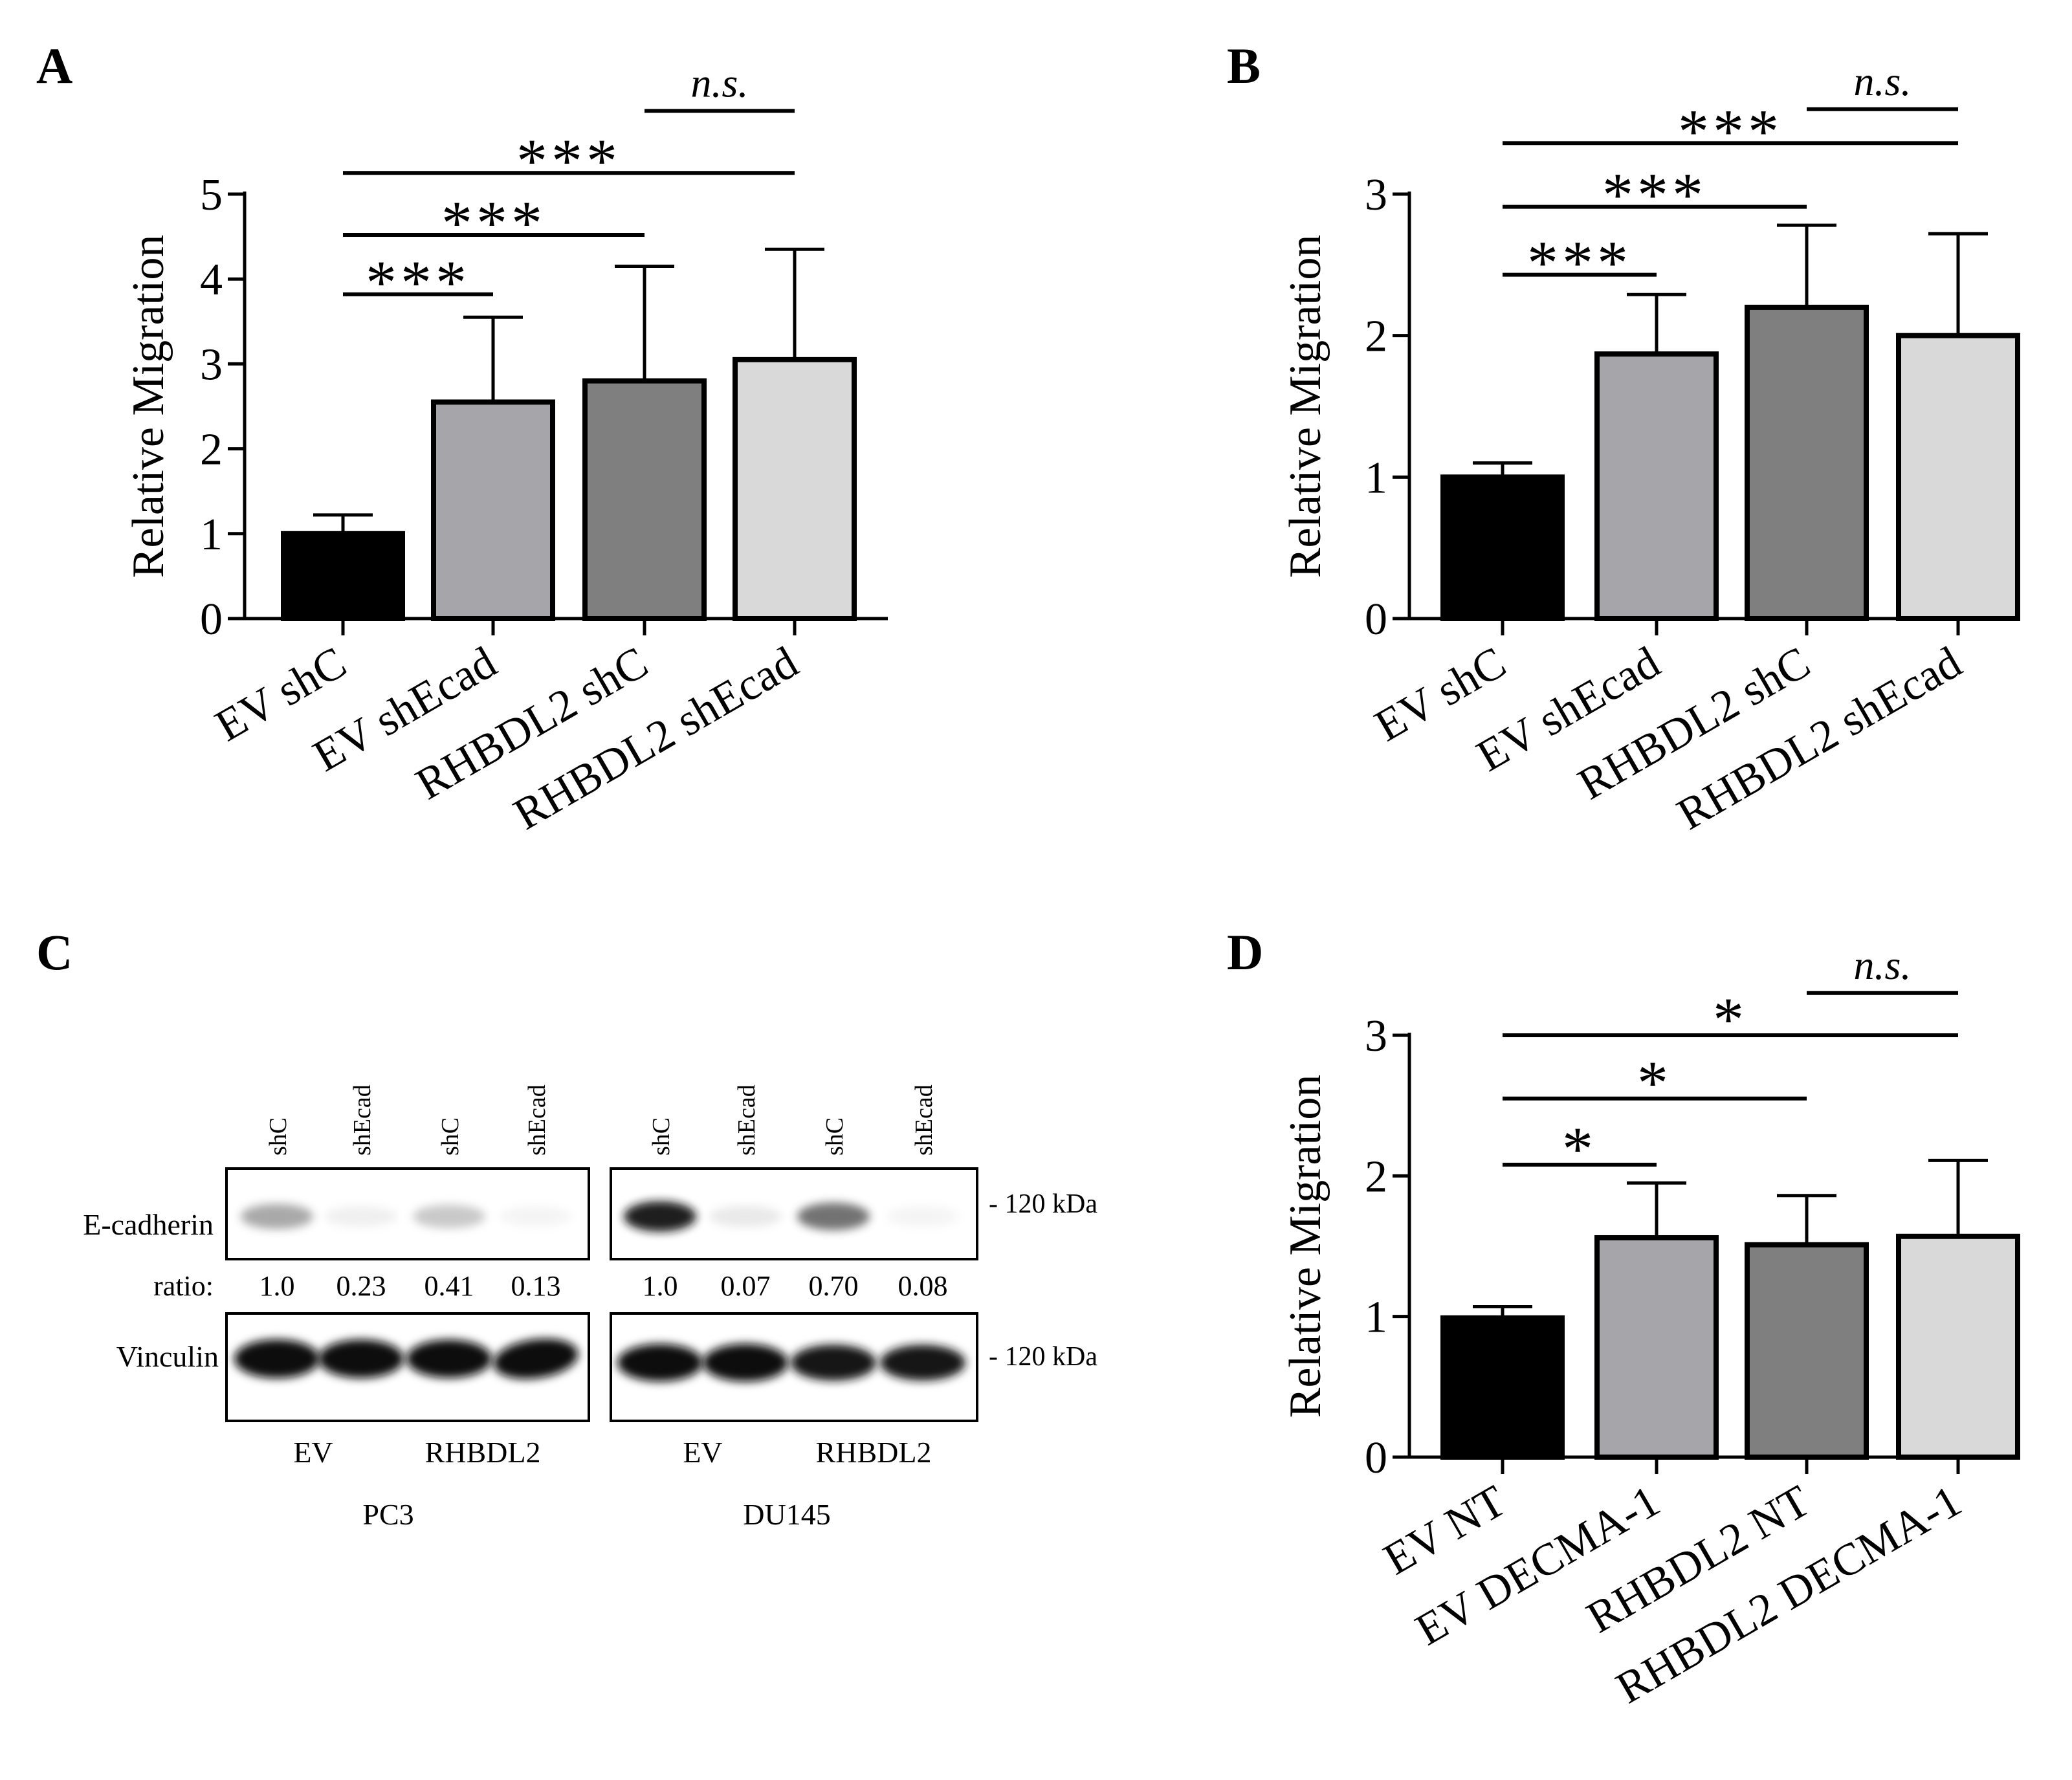  What do you see at coordinates (361, 1286) in the screenshot?
I see `ratio-value: 0.23` at bounding box center [361, 1286].